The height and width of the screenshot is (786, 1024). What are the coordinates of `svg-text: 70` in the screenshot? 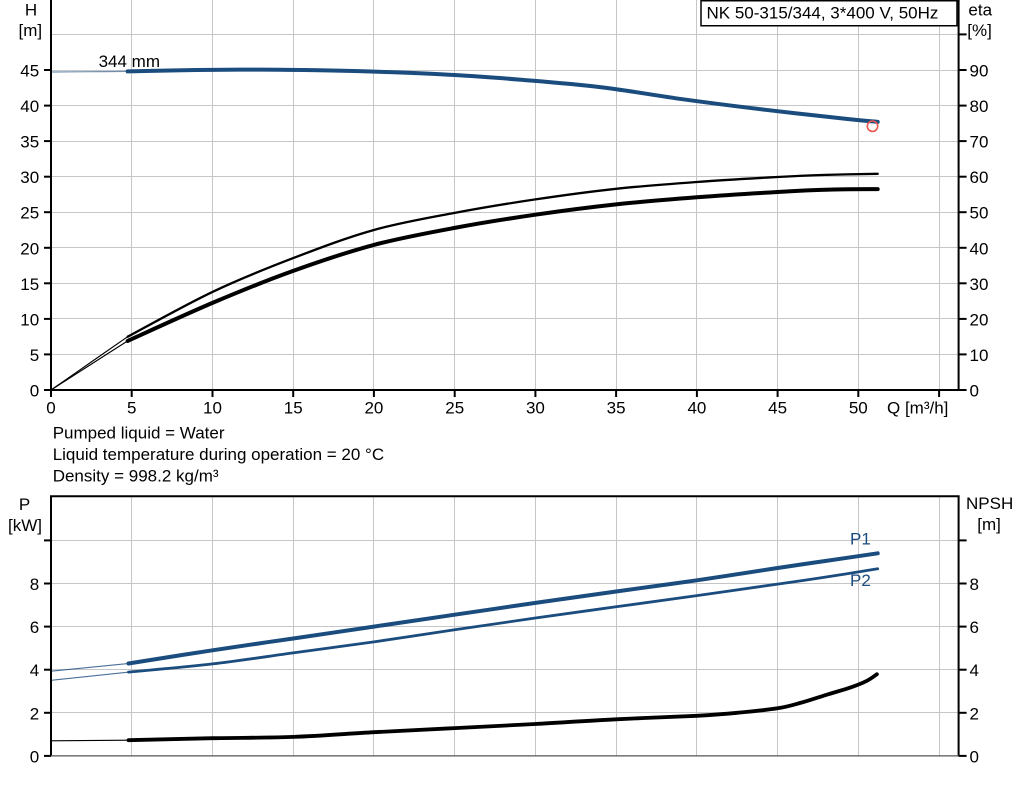 It's located at (979, 142).